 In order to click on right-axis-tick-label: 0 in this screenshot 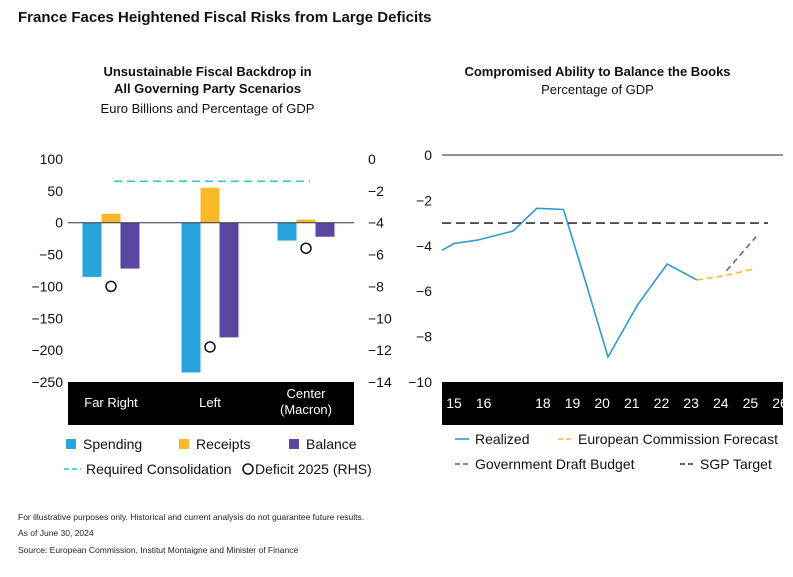, I will do `click(372, 159)`.